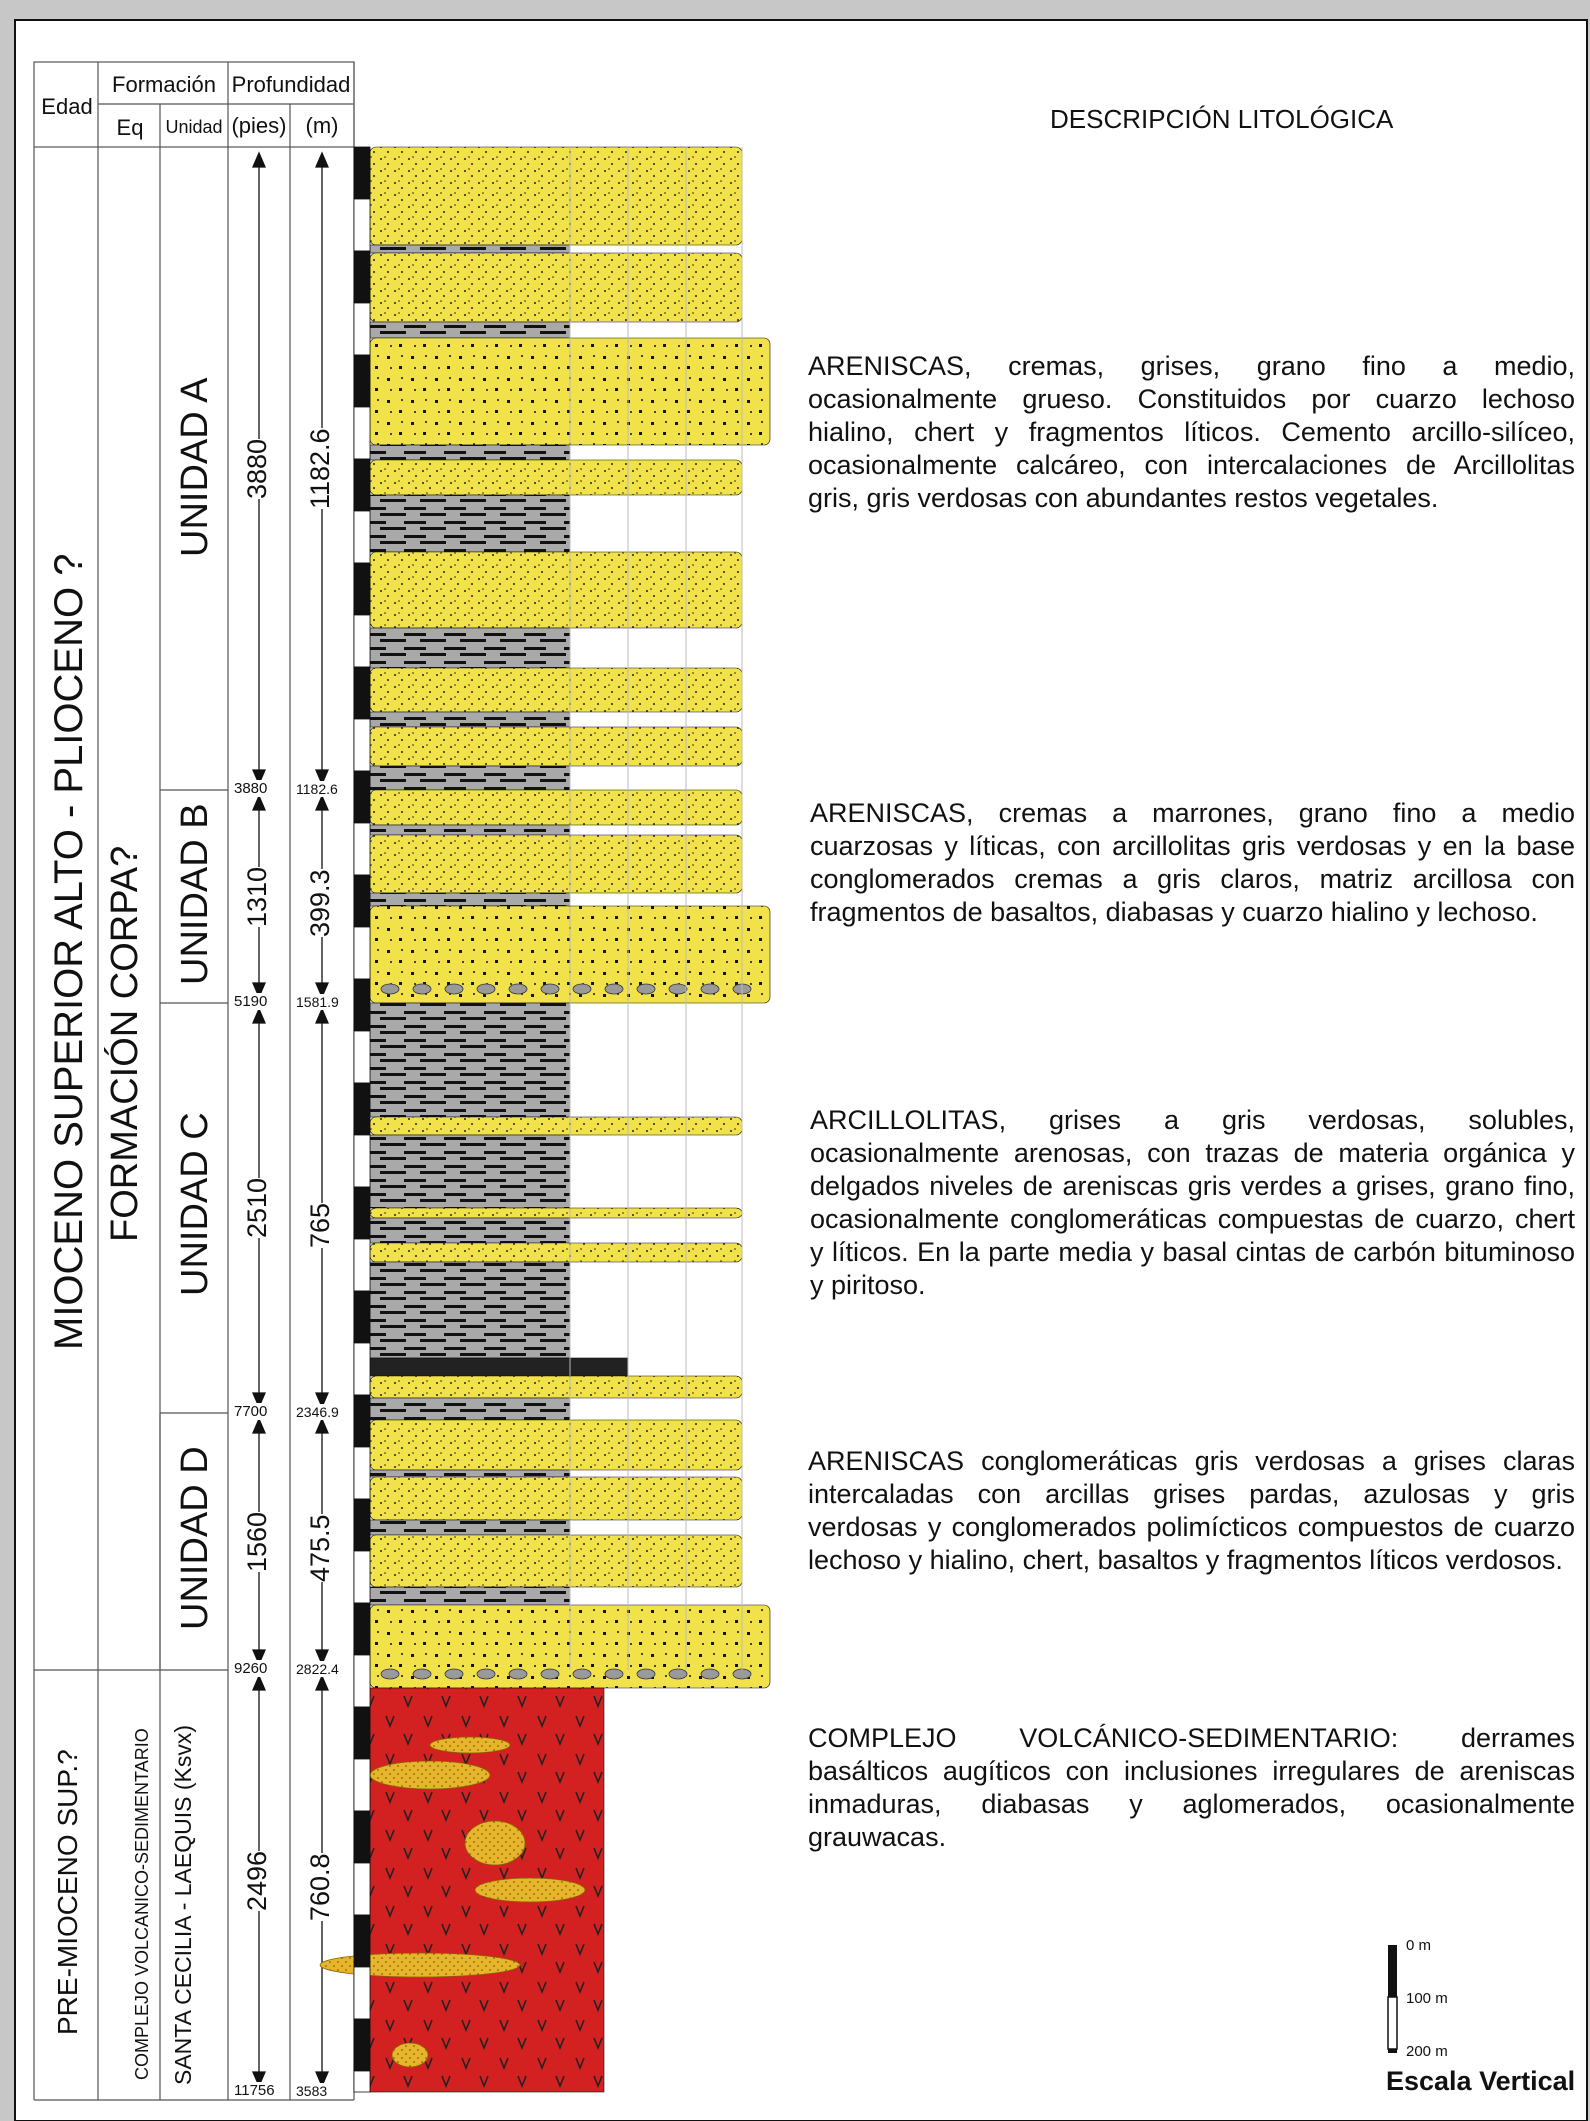 The height and width of the screenshot is (2121, 1590). I want to click on unit-base-ft-1: 5190, so click(251, 1001).